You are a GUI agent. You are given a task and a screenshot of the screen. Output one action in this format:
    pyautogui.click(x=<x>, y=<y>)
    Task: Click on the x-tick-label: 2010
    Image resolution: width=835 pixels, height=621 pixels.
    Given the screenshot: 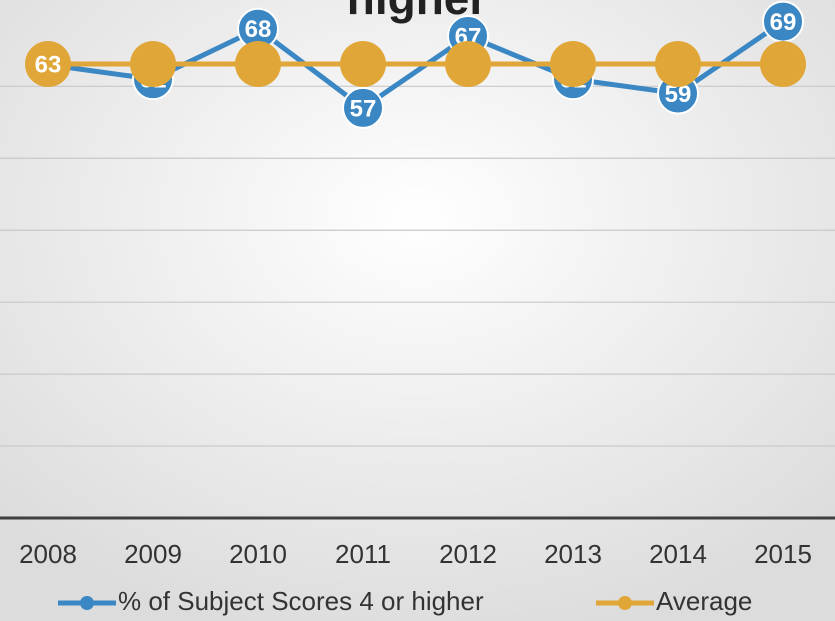 What is the action you would take?
    pyautogui.click(x=258, y=554)
    